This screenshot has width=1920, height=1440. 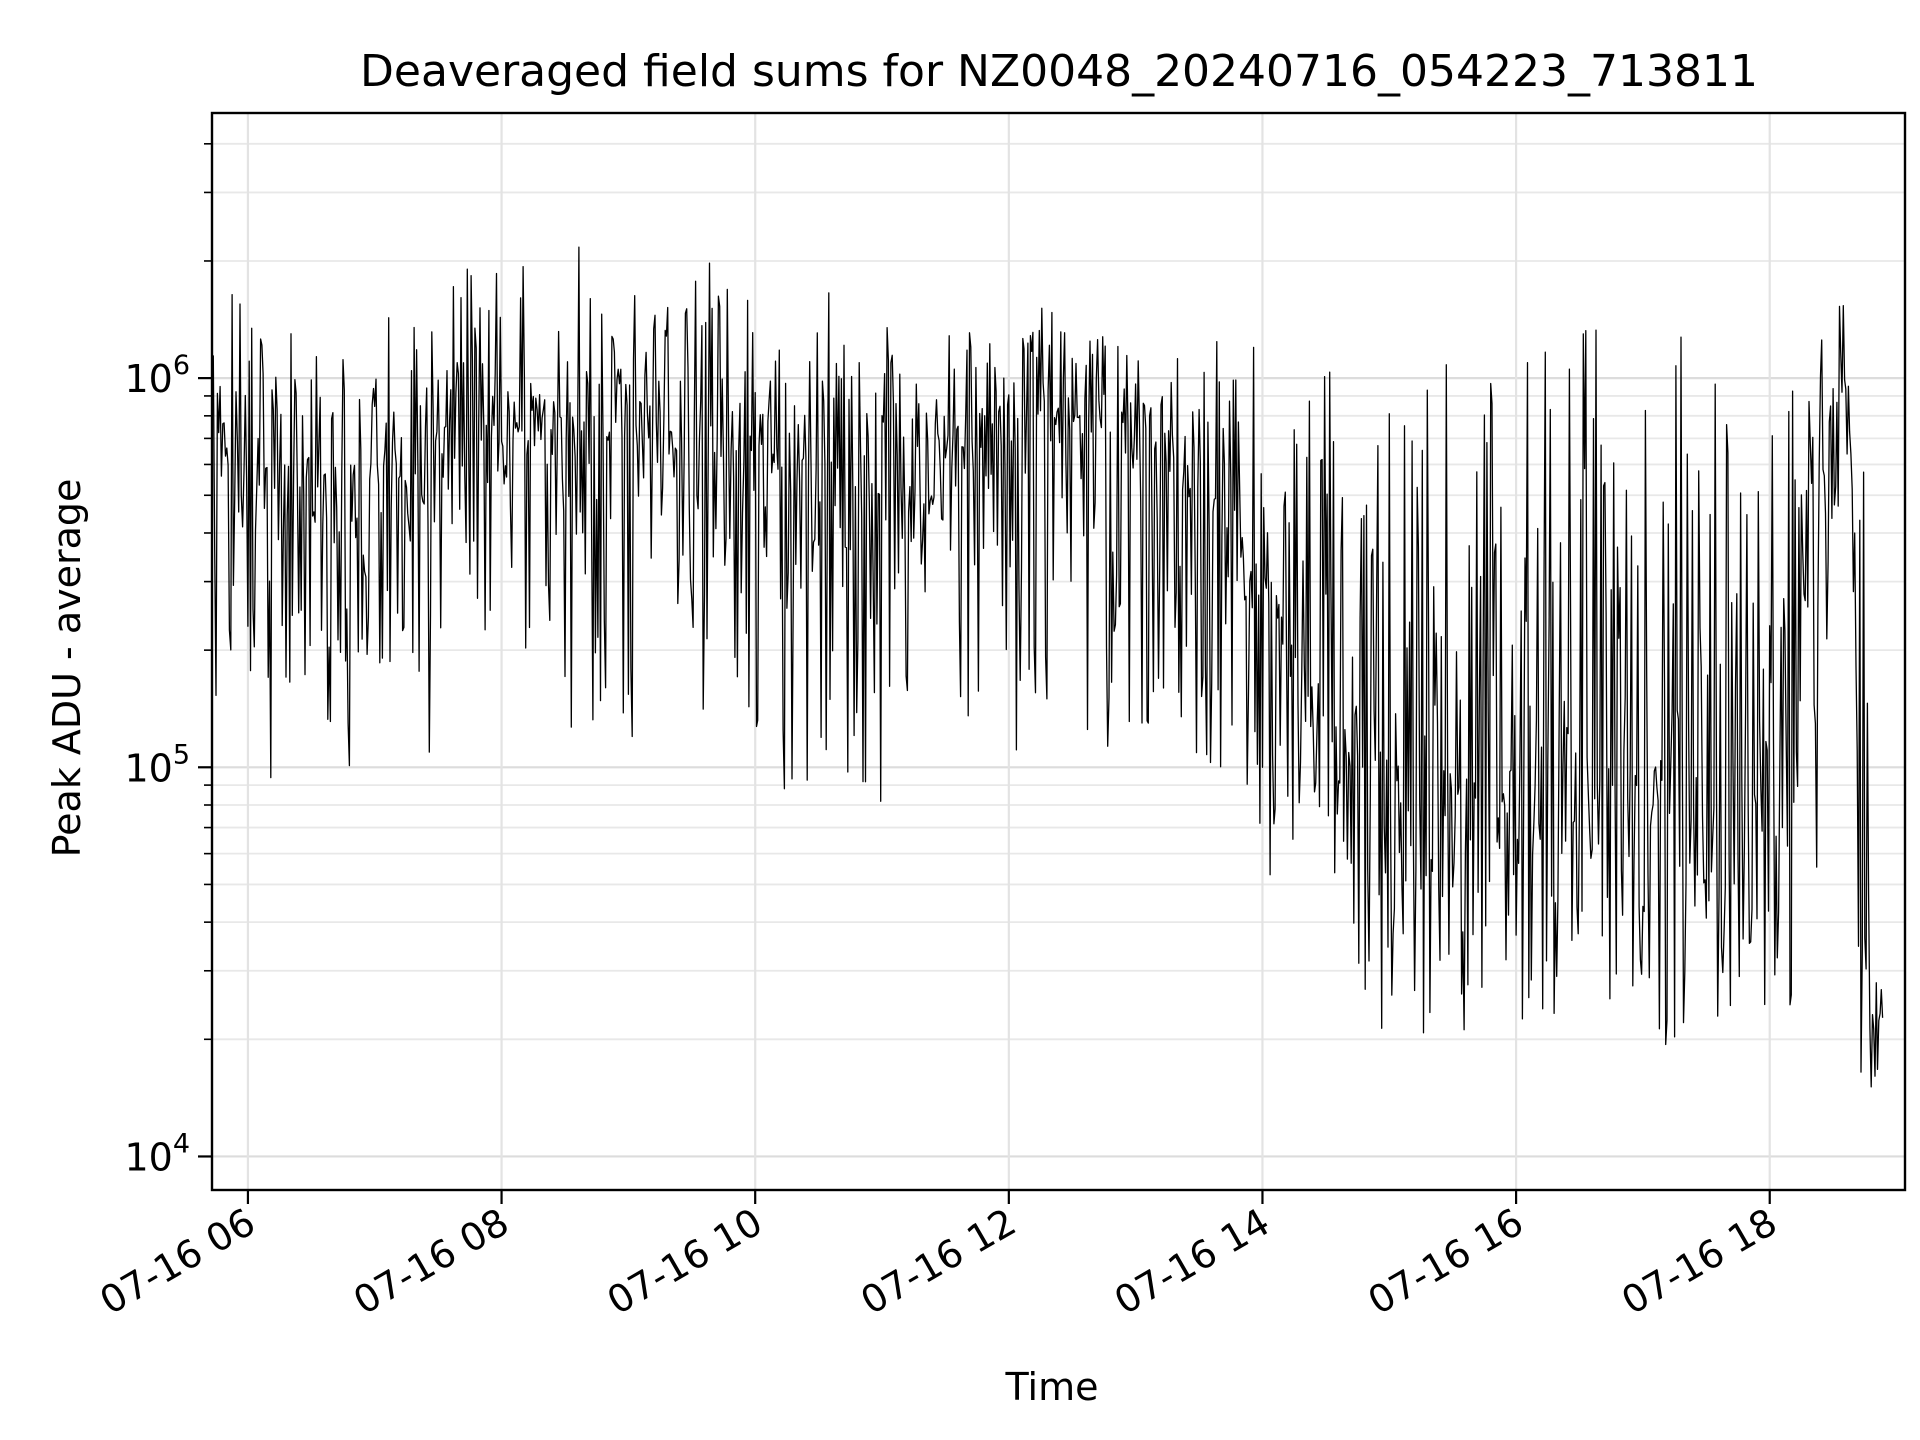 What do you see at coordinates (1052, 1387) in the screenshot?
I see `x-axis-label: Time` at bounding box center [1052, 1387].